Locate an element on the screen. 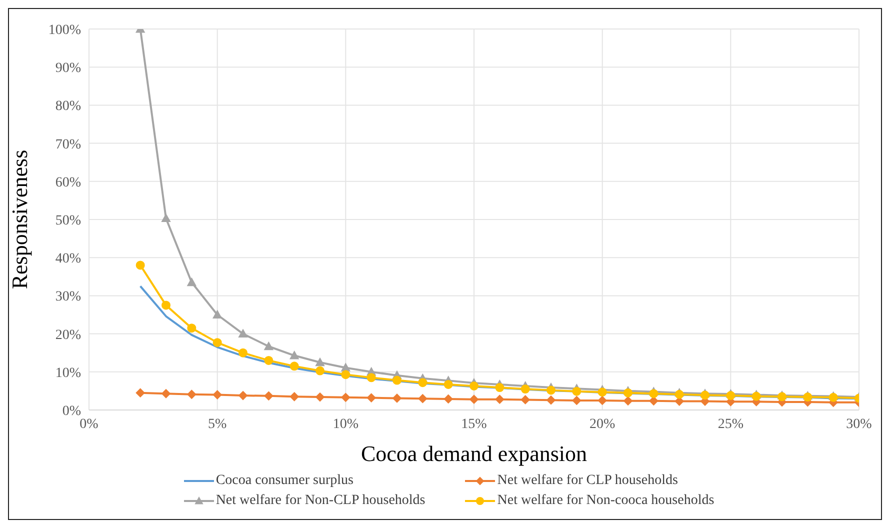  y-tick-label: 60% is located at coordinates (68, 182).